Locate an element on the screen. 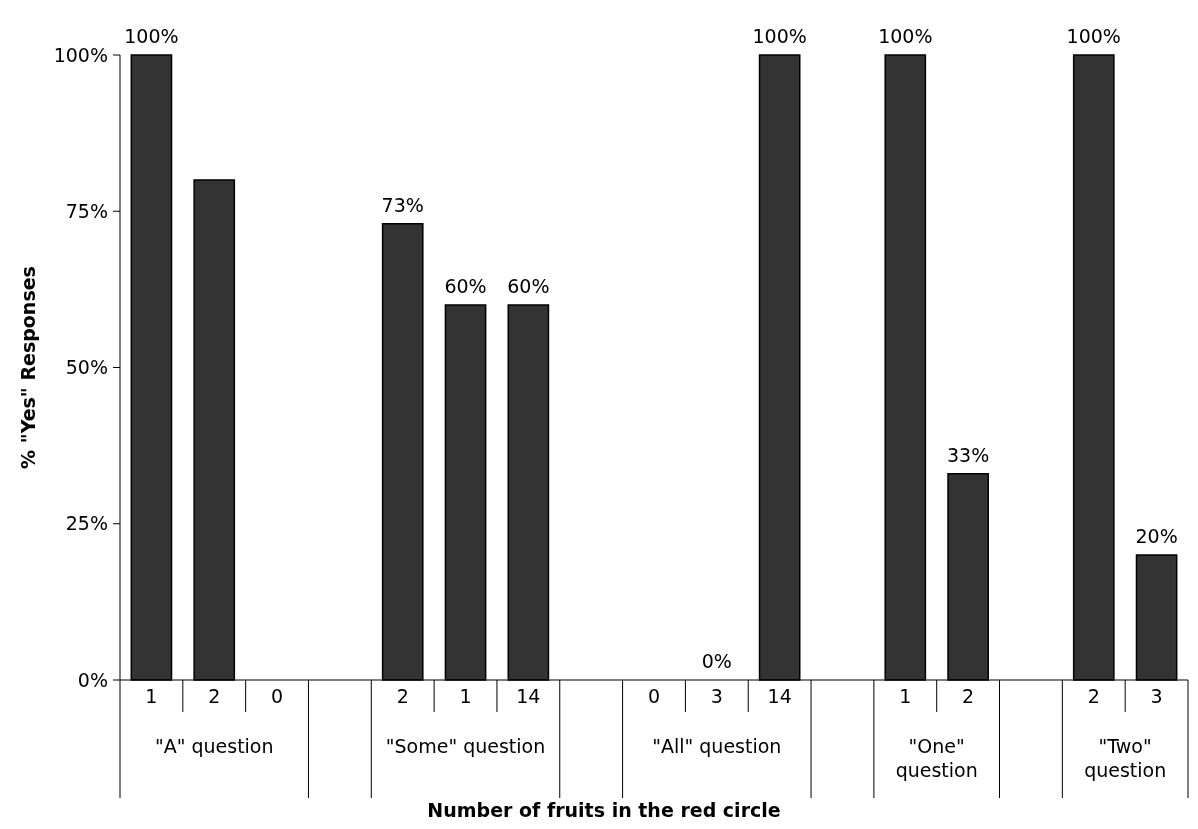 The image size is (1198, 829). data-label: 73% is located at coordinates (402, 204).